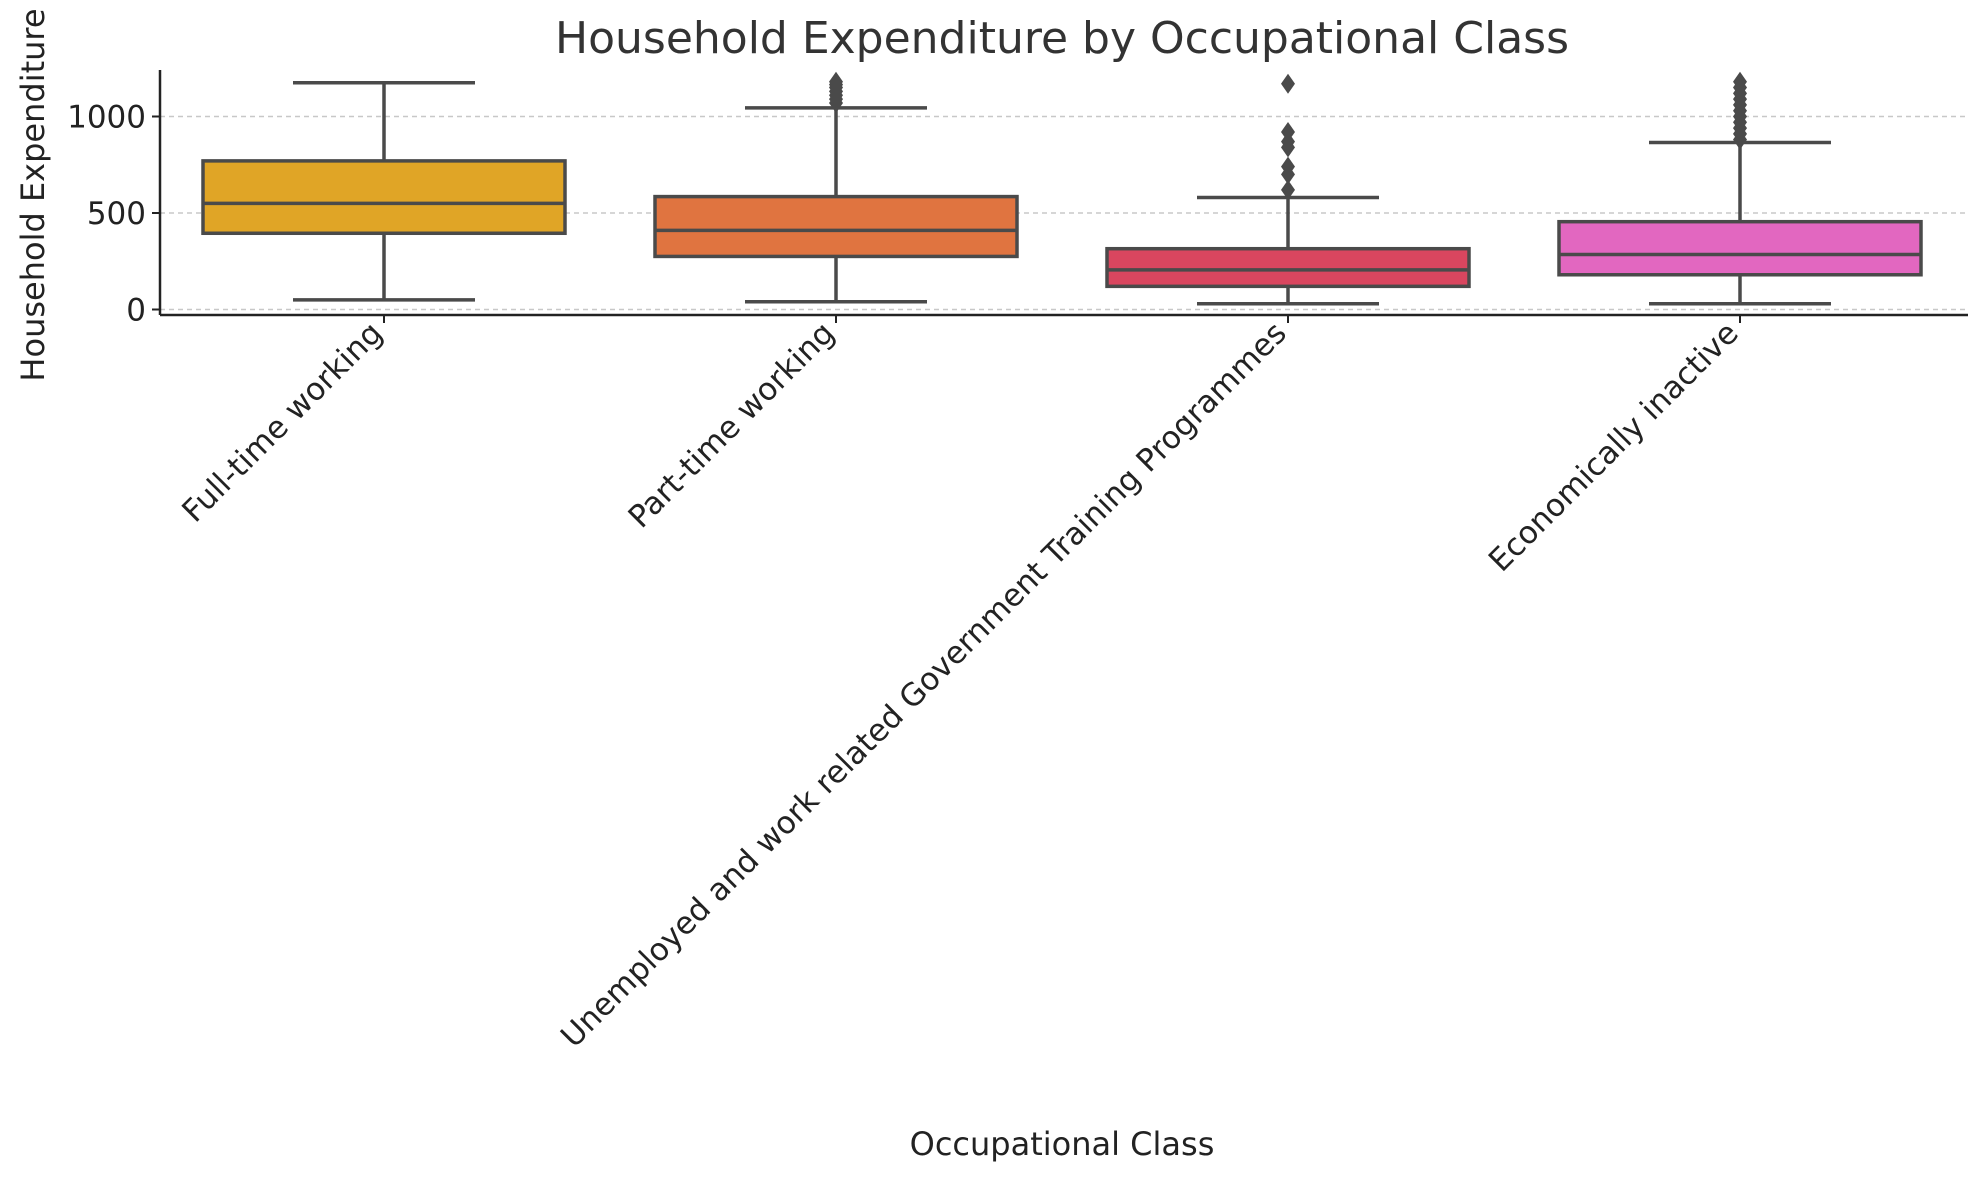 The width and height of the screenshot is (1979, 1180). What do you see at coordinates (116, 214) in the screenshot?
I see `y-tick-label: 500` at bounding box center [116, 214].